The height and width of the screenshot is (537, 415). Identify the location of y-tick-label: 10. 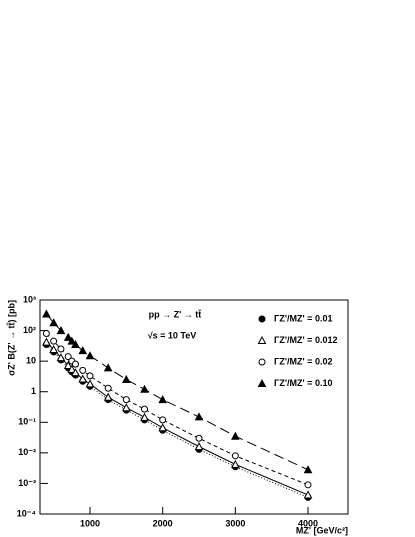
(31, 361).